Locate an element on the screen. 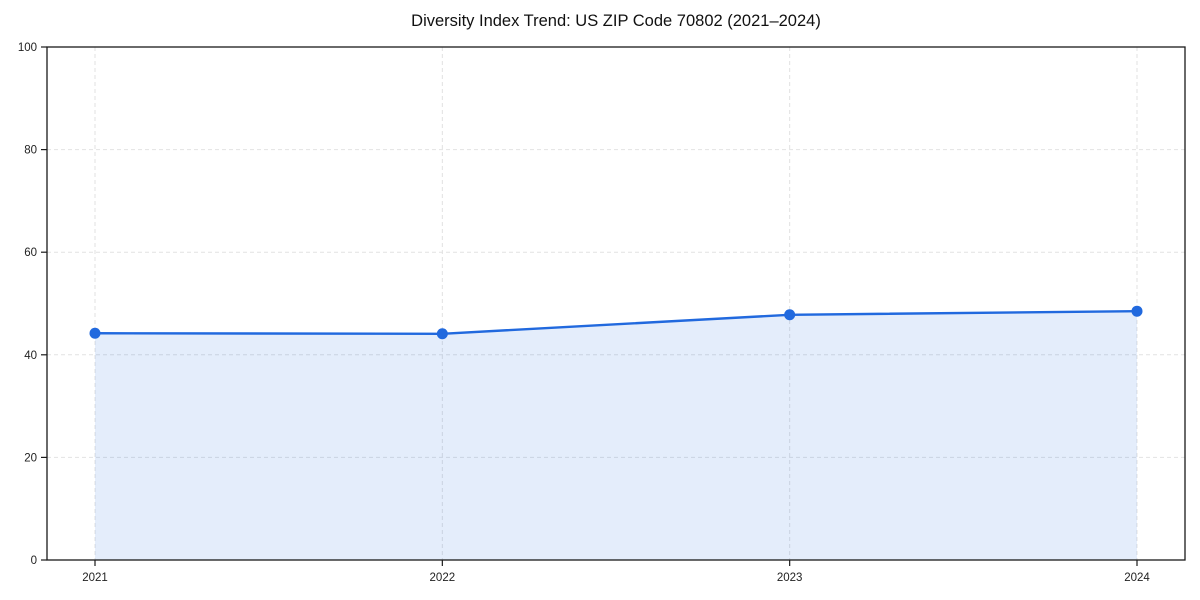 The image size is (1200, 600). y-tick-label: 40 is located at coordinates (30, 356).